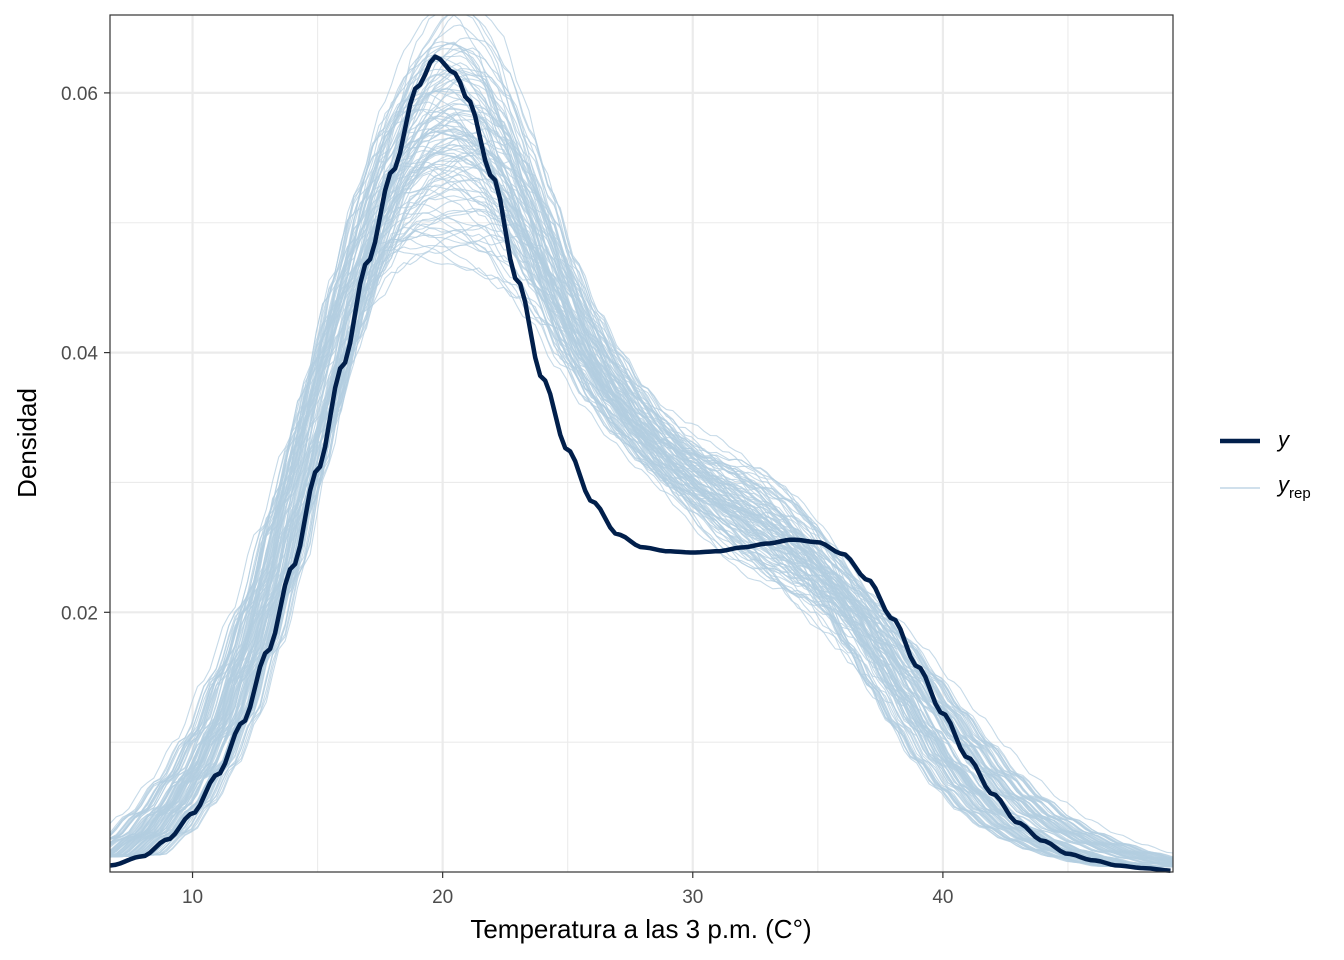 Image resolution: width=1344 pixels, height=960 pixels. What do you see at coordinates (79, 613) in the screenshot?
I see `y-tick-label: 0.02` at bounding box center [79, 613].